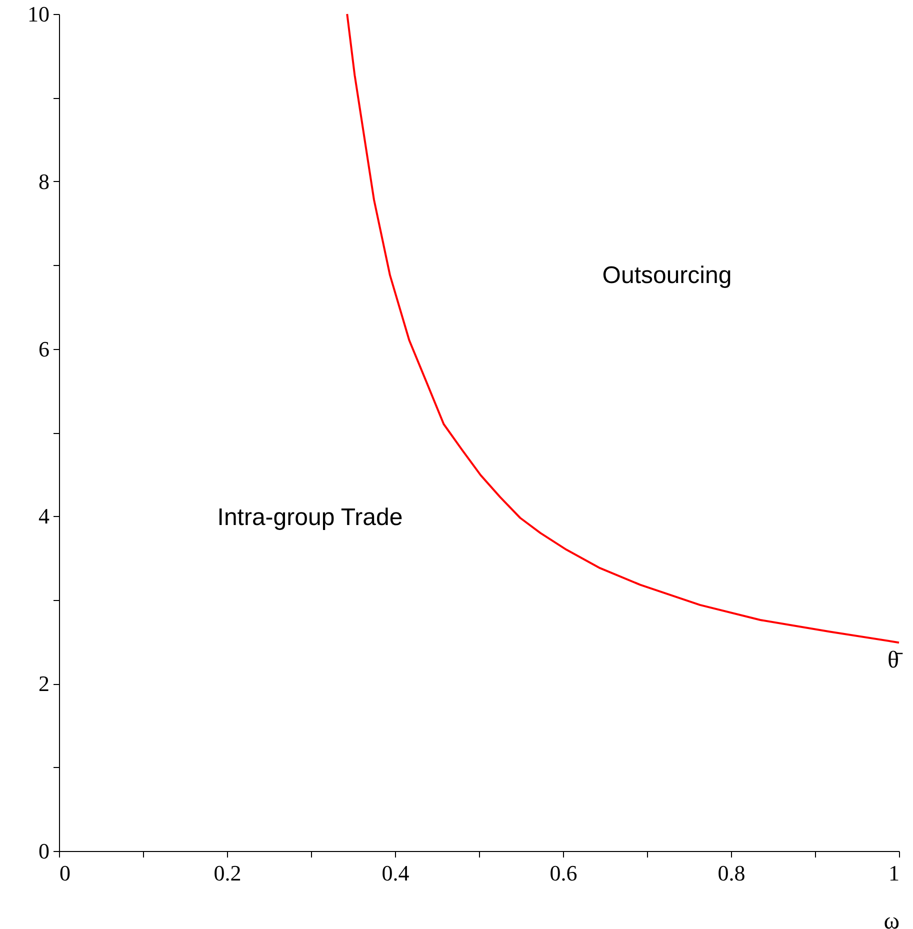  Describe the element at coordinates (310, 517) in the screenshot. I see `annotation: Intra-group Trade` at that location.